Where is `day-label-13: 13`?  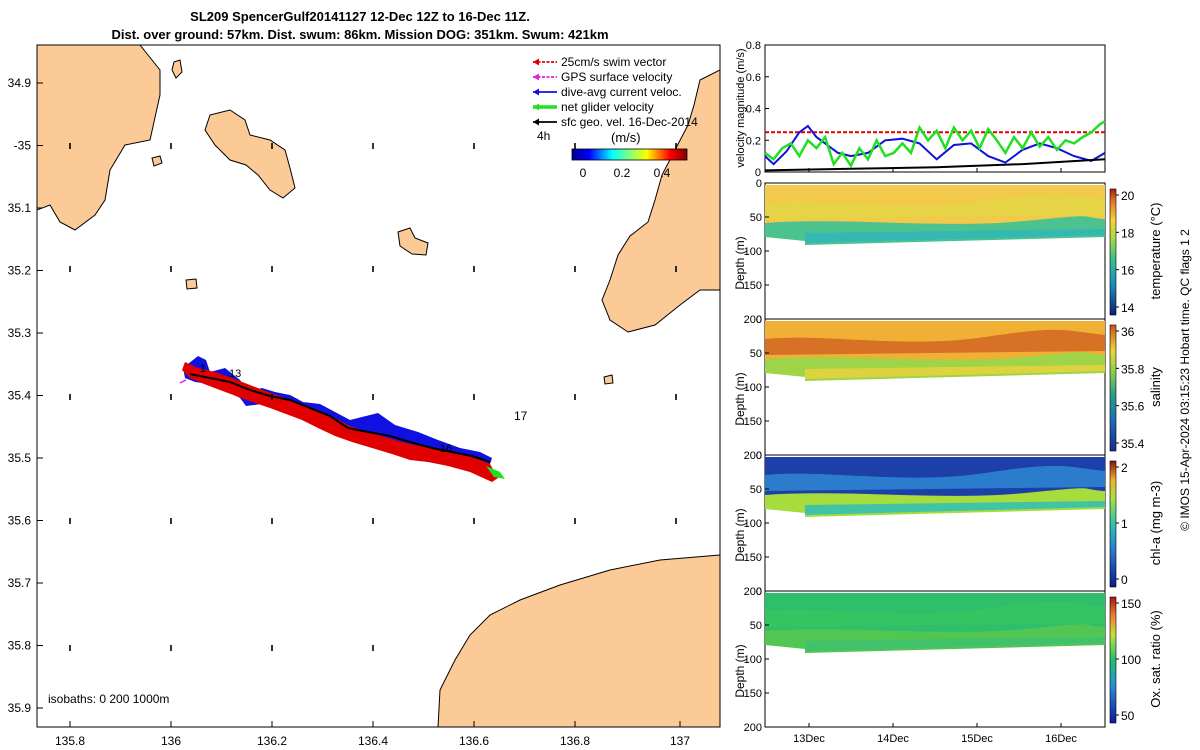
day-label-13: 13 is located at coordinates (235, 374).